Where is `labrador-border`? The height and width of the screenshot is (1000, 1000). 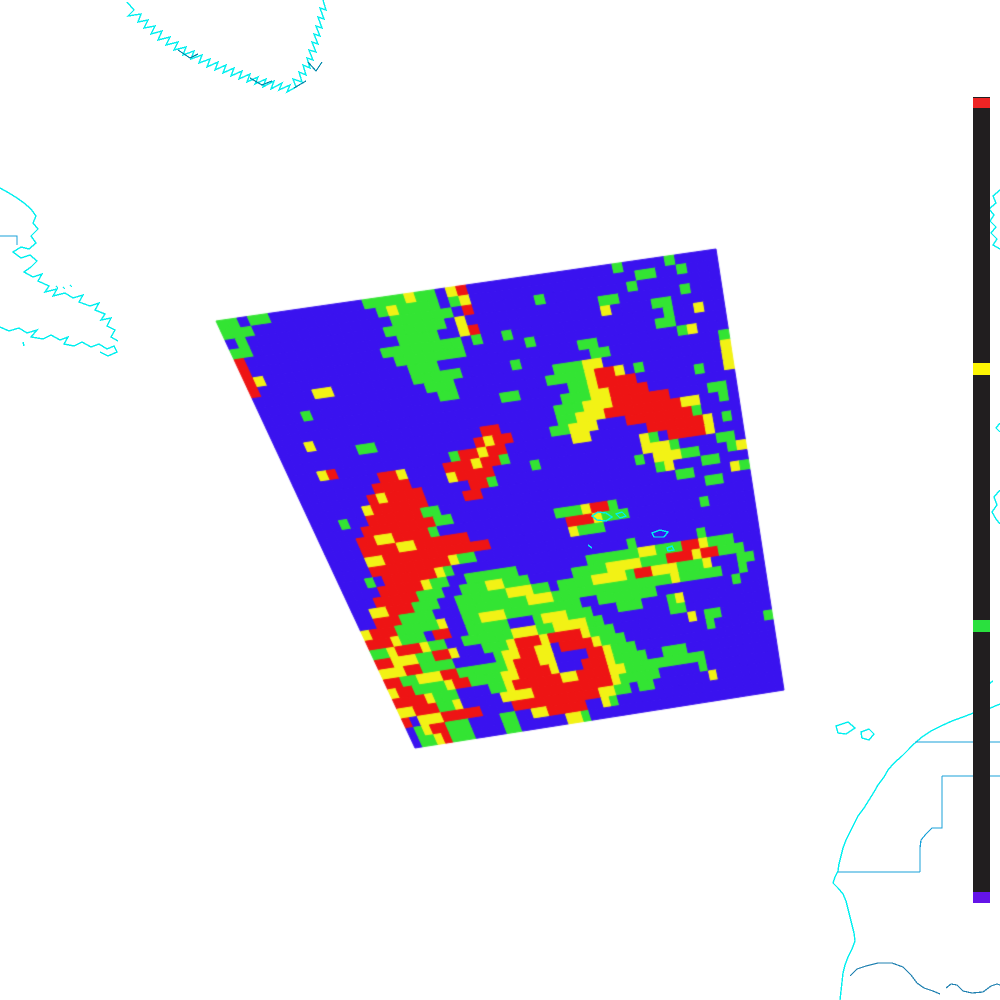
labrador-border is located at coordinates (9, 240).